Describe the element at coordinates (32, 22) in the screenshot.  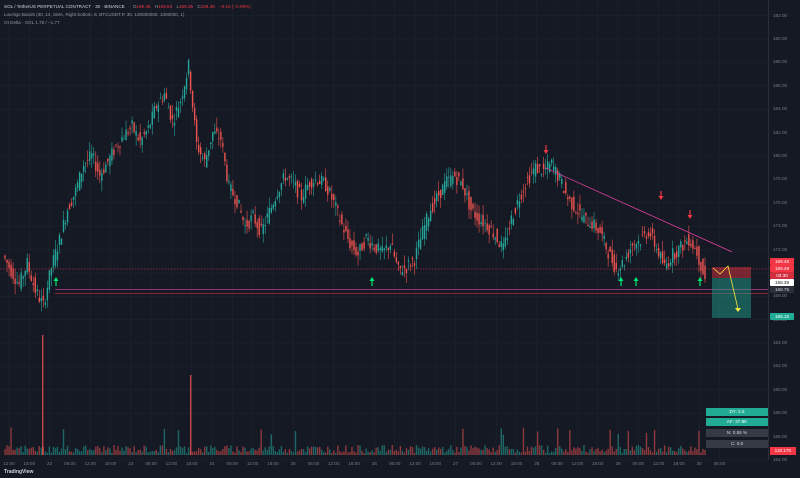
I see `indicator-oi-delta: OI Delta · SOL 1.78 / −1.77` at that location.